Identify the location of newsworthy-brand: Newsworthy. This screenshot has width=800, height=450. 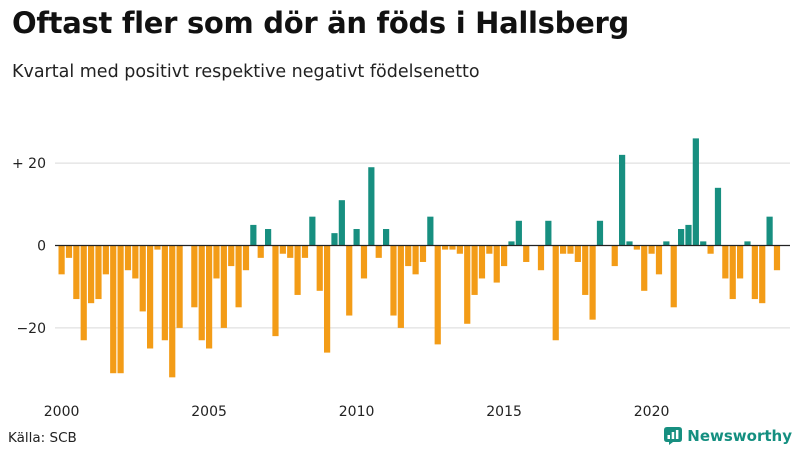
(728, 436).